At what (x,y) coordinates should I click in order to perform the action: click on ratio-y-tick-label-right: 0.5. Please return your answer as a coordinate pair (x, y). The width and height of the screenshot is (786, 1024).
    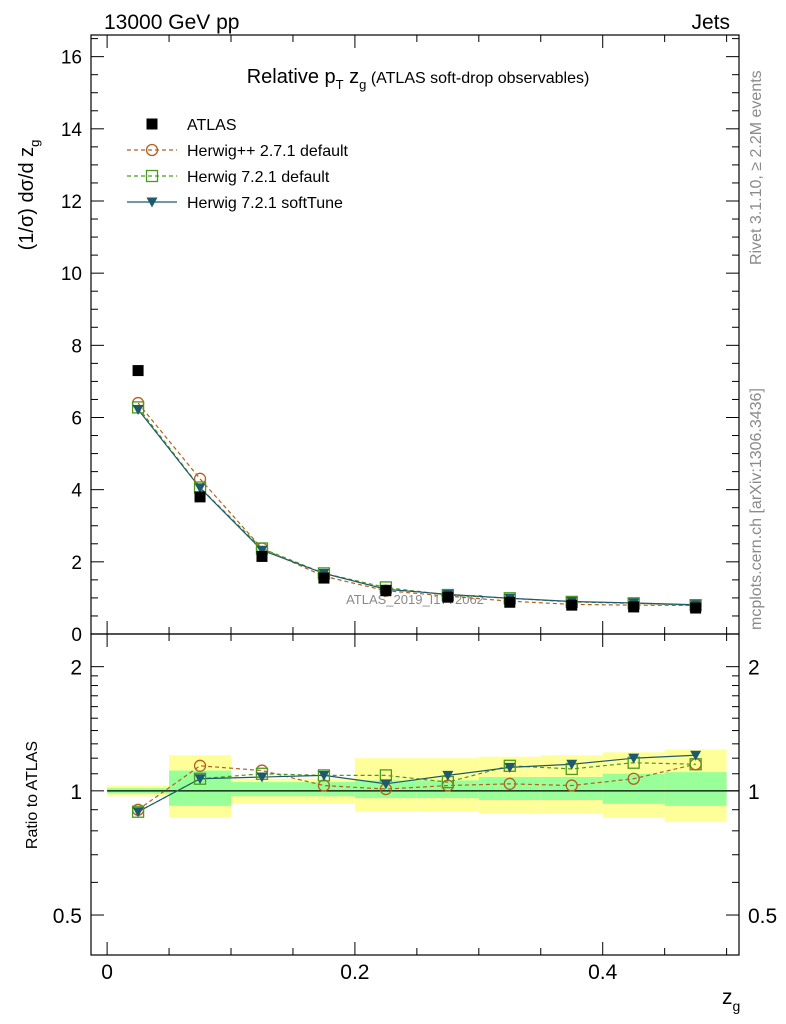
    Looking at the image, I should click on (762, 916).